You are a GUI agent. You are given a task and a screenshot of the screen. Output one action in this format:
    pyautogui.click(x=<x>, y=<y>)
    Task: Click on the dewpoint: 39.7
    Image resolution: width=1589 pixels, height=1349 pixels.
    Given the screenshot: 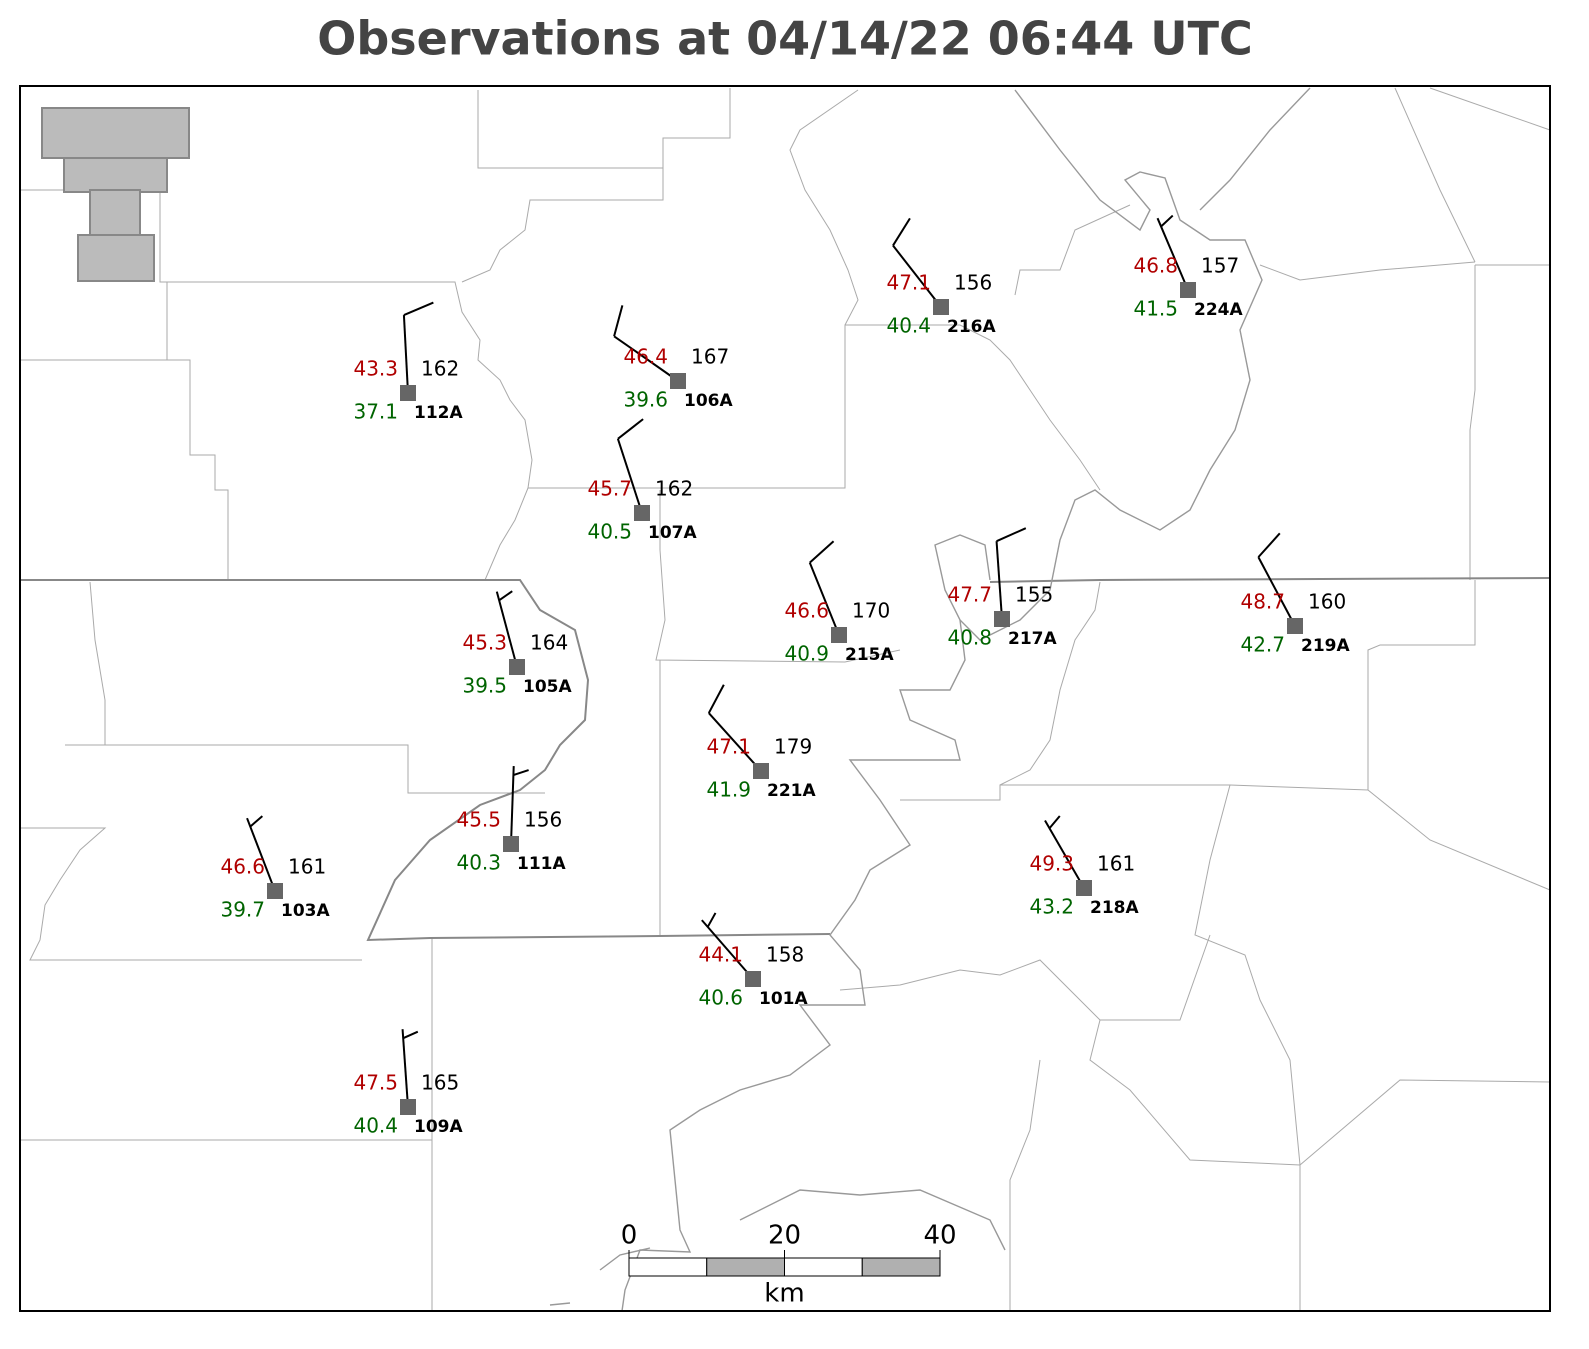 What is the action you would take?
    pyautogui.click(x=242, y=910)
    